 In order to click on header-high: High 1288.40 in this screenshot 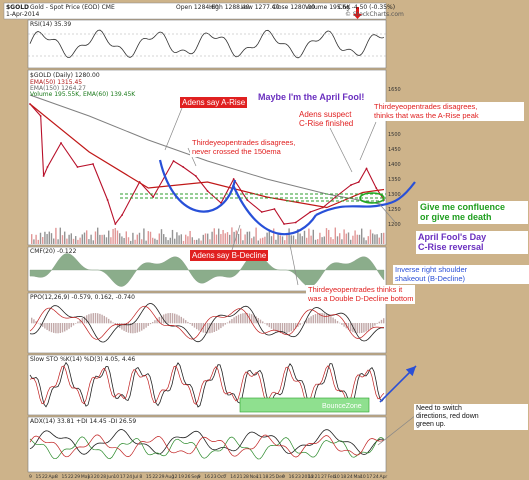, I will do `click(229, 7)`.